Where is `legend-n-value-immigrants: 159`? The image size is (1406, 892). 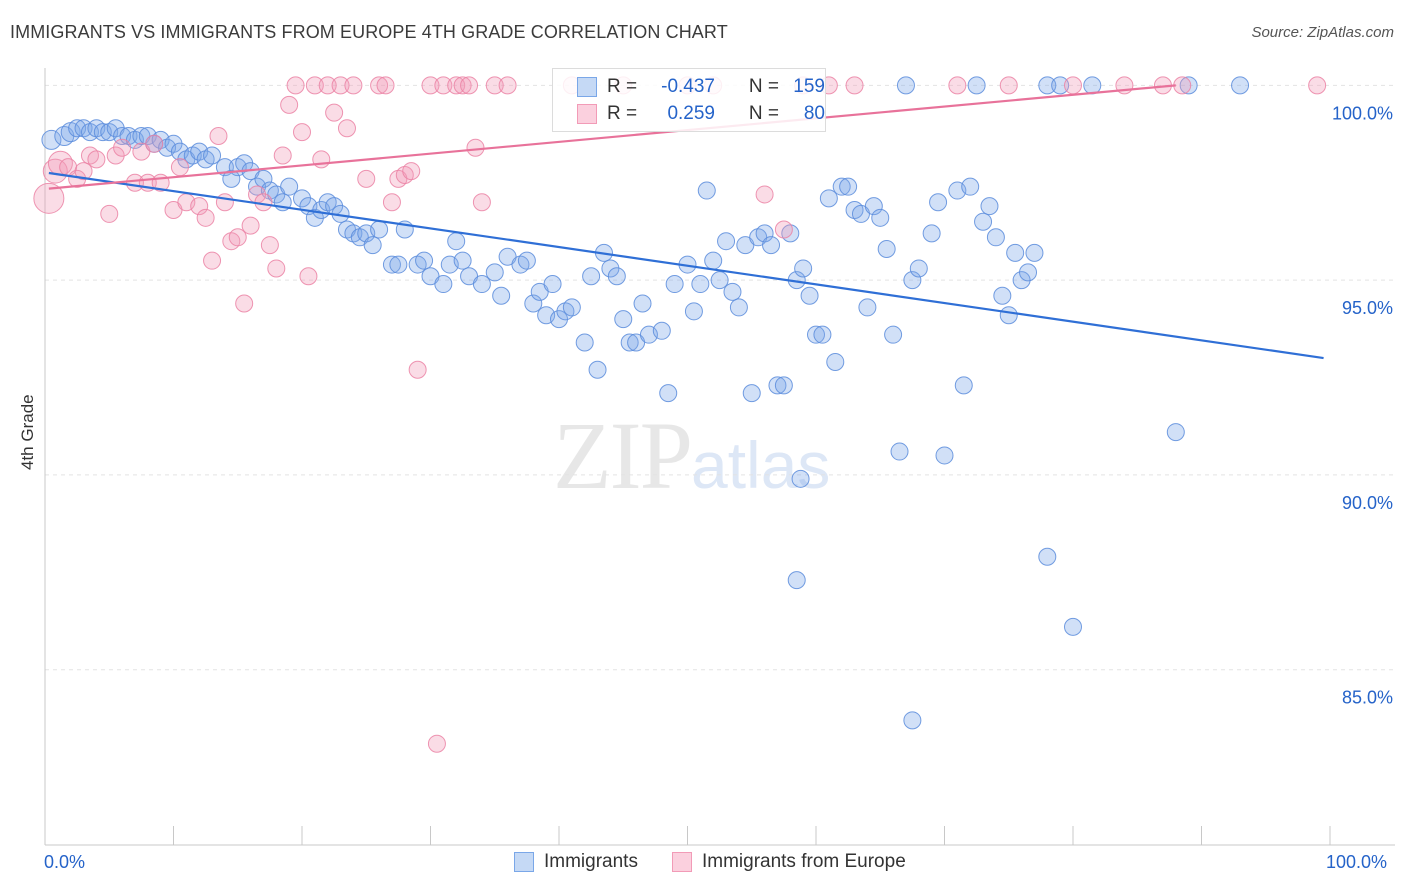 legend-n-value-immigrants: 159 is located at coordinates (809, 86).